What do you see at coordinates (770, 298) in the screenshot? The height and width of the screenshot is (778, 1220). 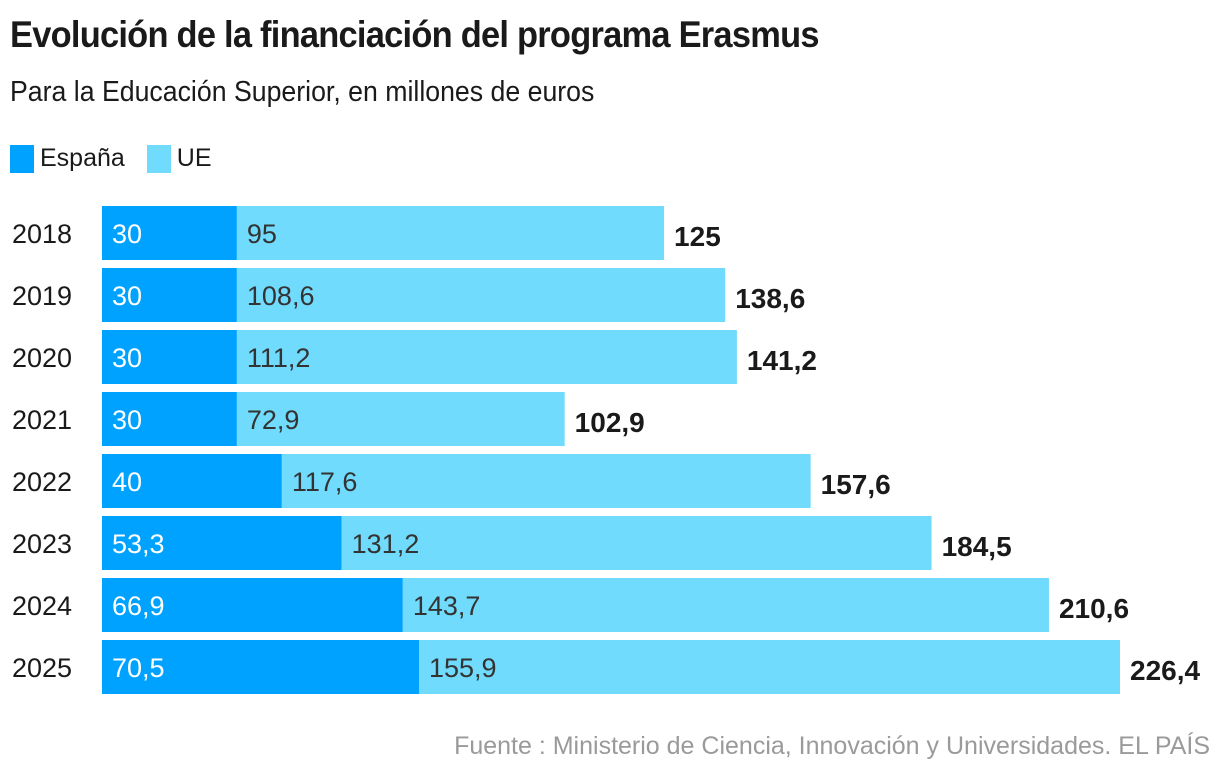 I see `total-label: 138,6` at bounding box center [770, 298].